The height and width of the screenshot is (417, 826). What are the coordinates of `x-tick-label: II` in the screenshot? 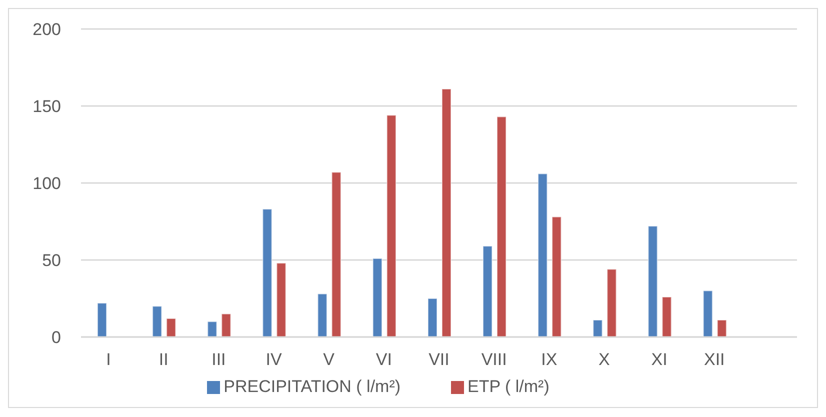 It's located at (163, 360).